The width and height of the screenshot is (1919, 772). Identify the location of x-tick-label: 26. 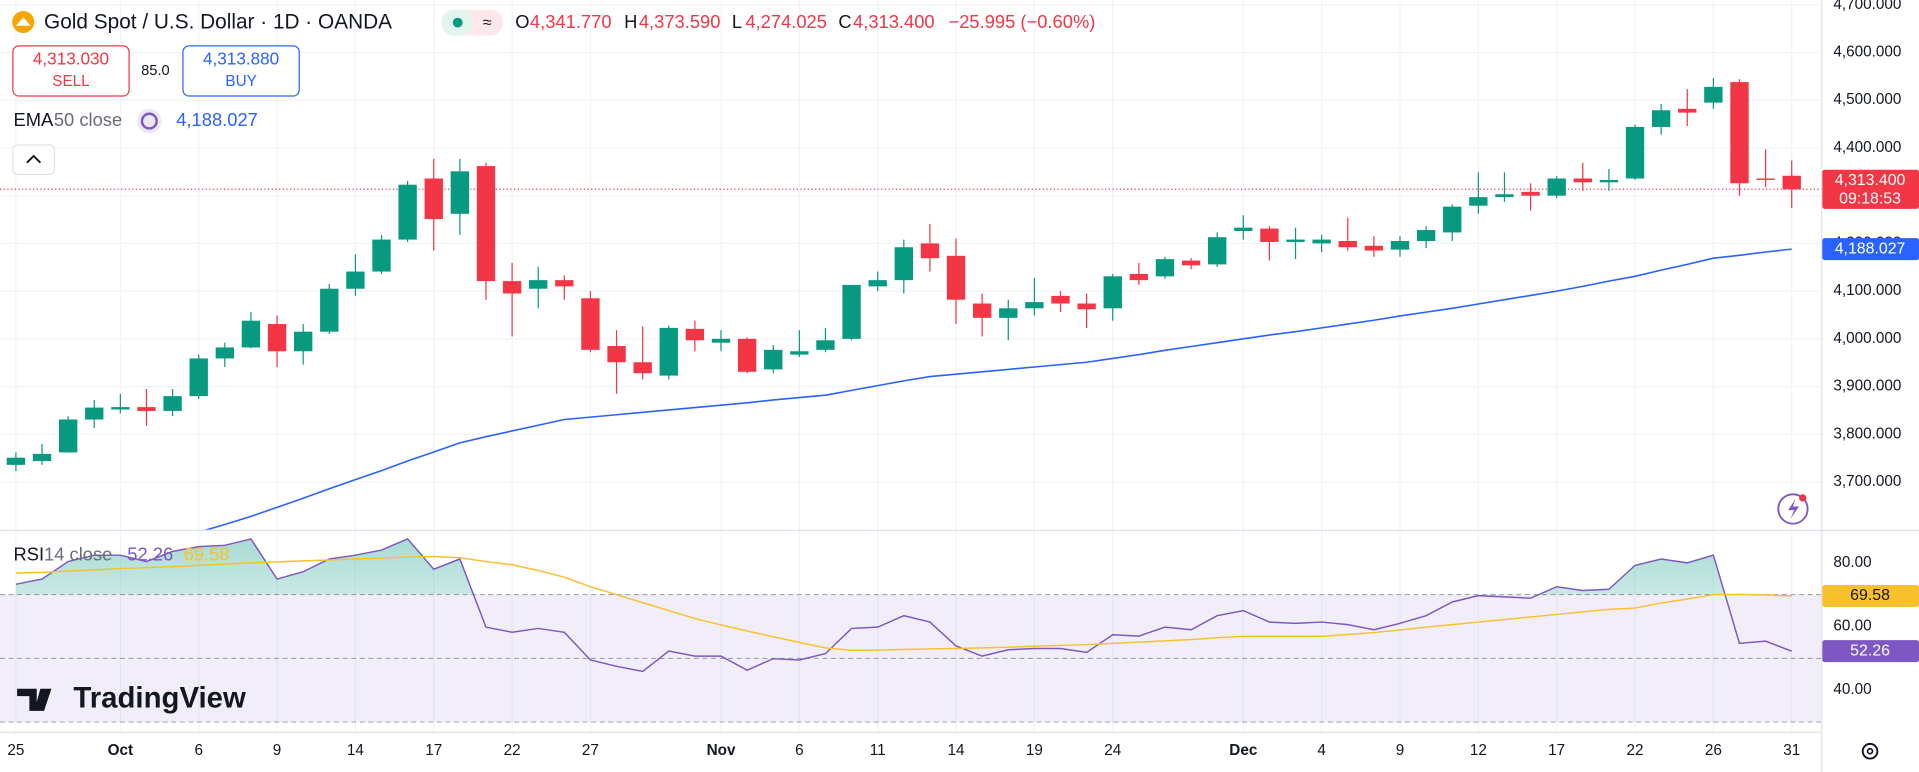
(1713, 750).